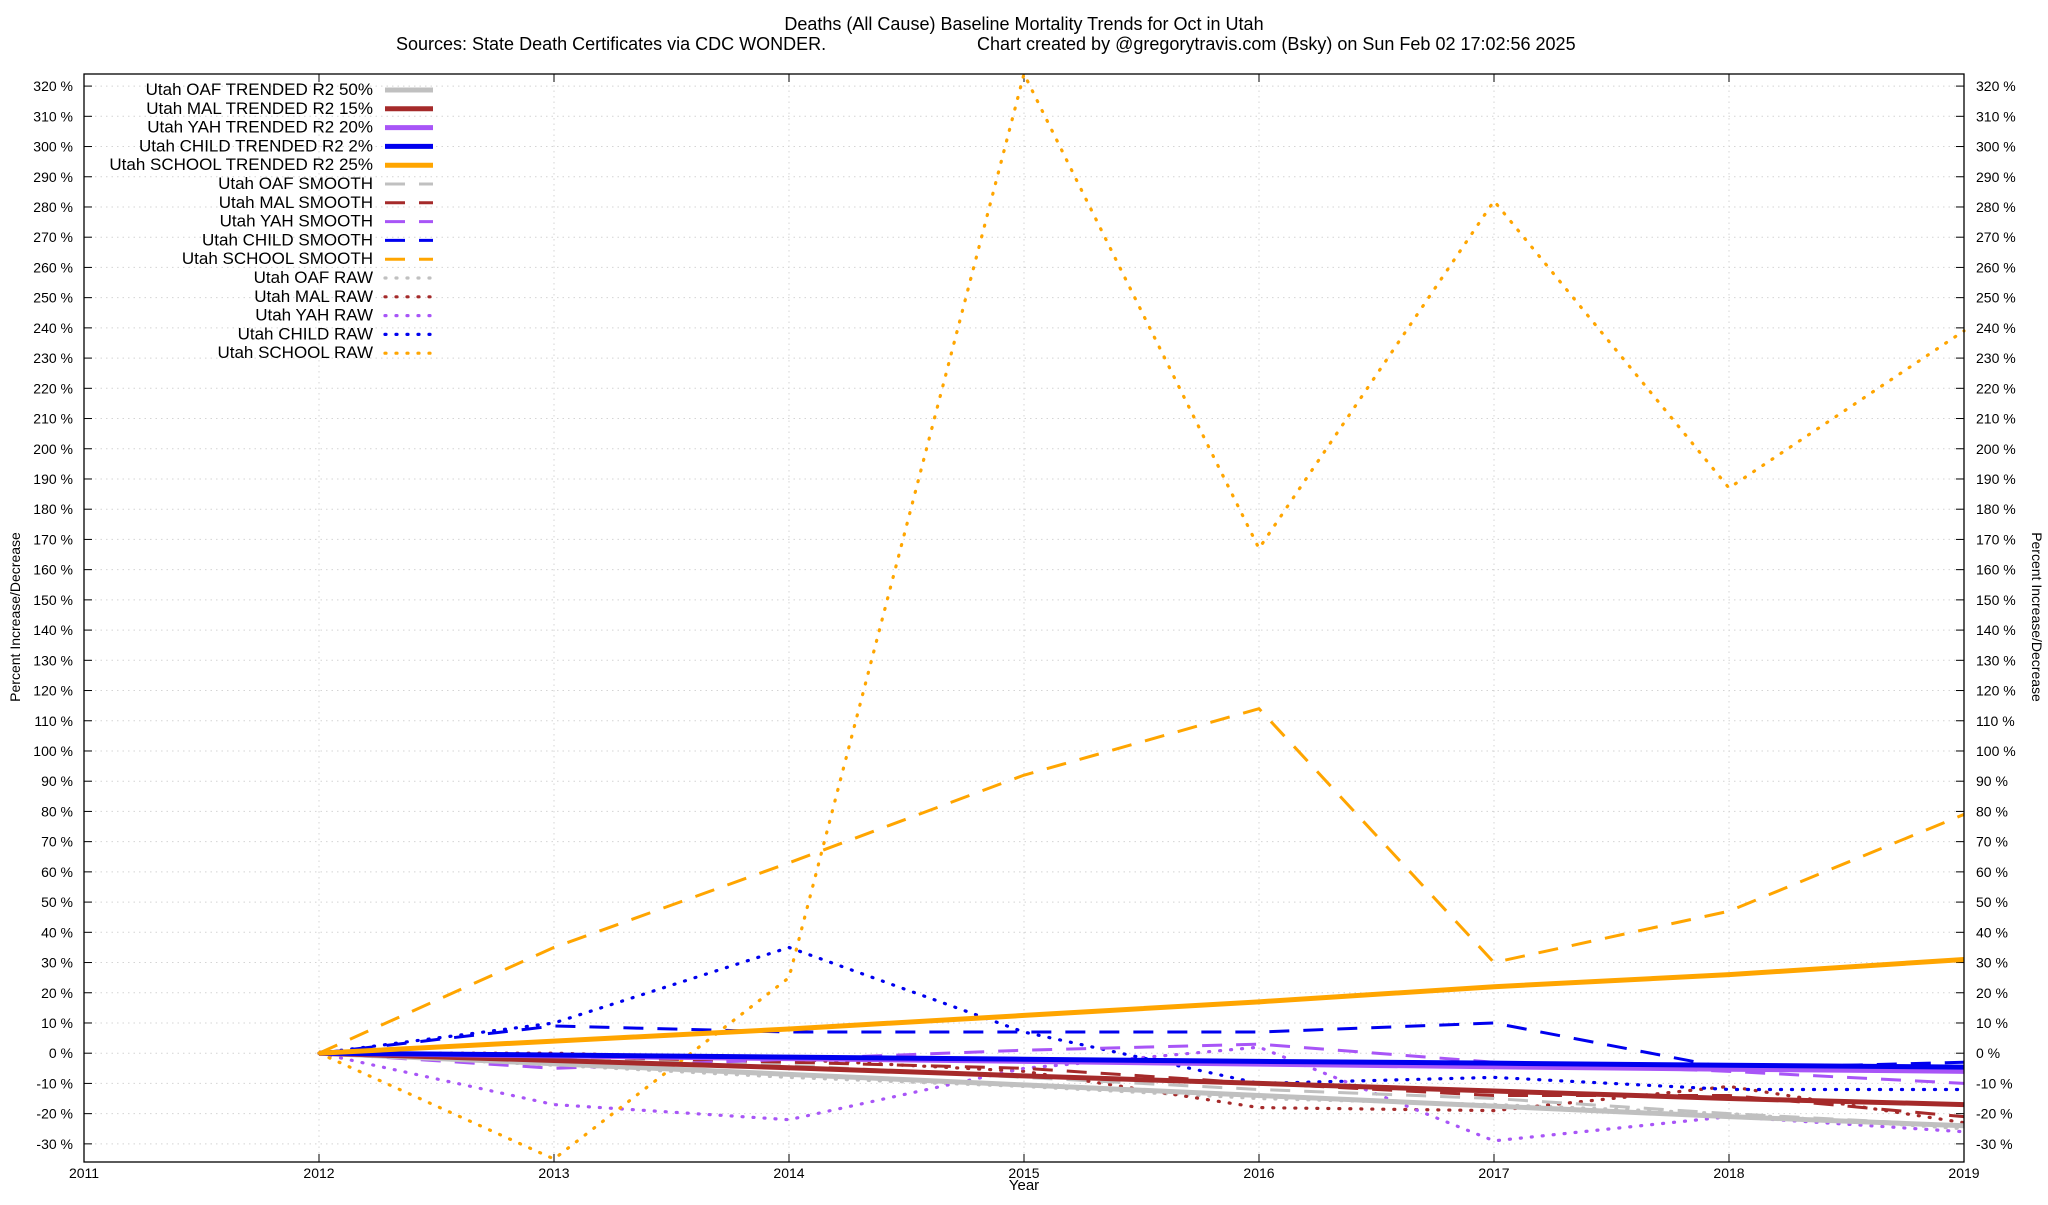 This screenshot has height=1205, width=2048. Describe the element at coordinates (15, 617) in the screenshot. I see `y-axis-label: Percent Increase/Decrease` at that location.